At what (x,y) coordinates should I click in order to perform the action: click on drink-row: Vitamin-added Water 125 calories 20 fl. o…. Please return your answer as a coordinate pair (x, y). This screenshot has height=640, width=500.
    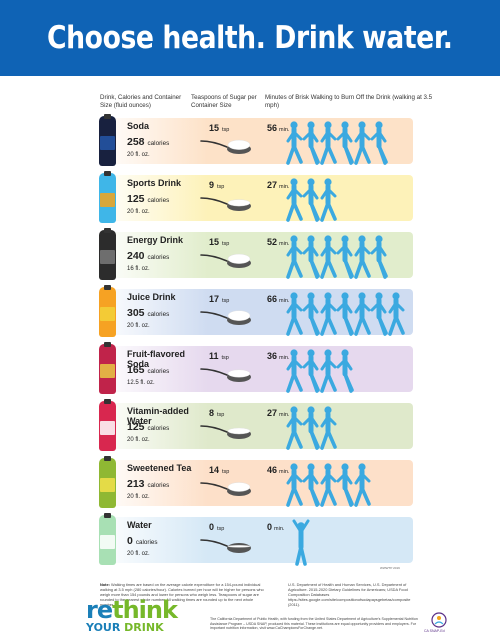
    Looking at the image, I should click on (255, 426).